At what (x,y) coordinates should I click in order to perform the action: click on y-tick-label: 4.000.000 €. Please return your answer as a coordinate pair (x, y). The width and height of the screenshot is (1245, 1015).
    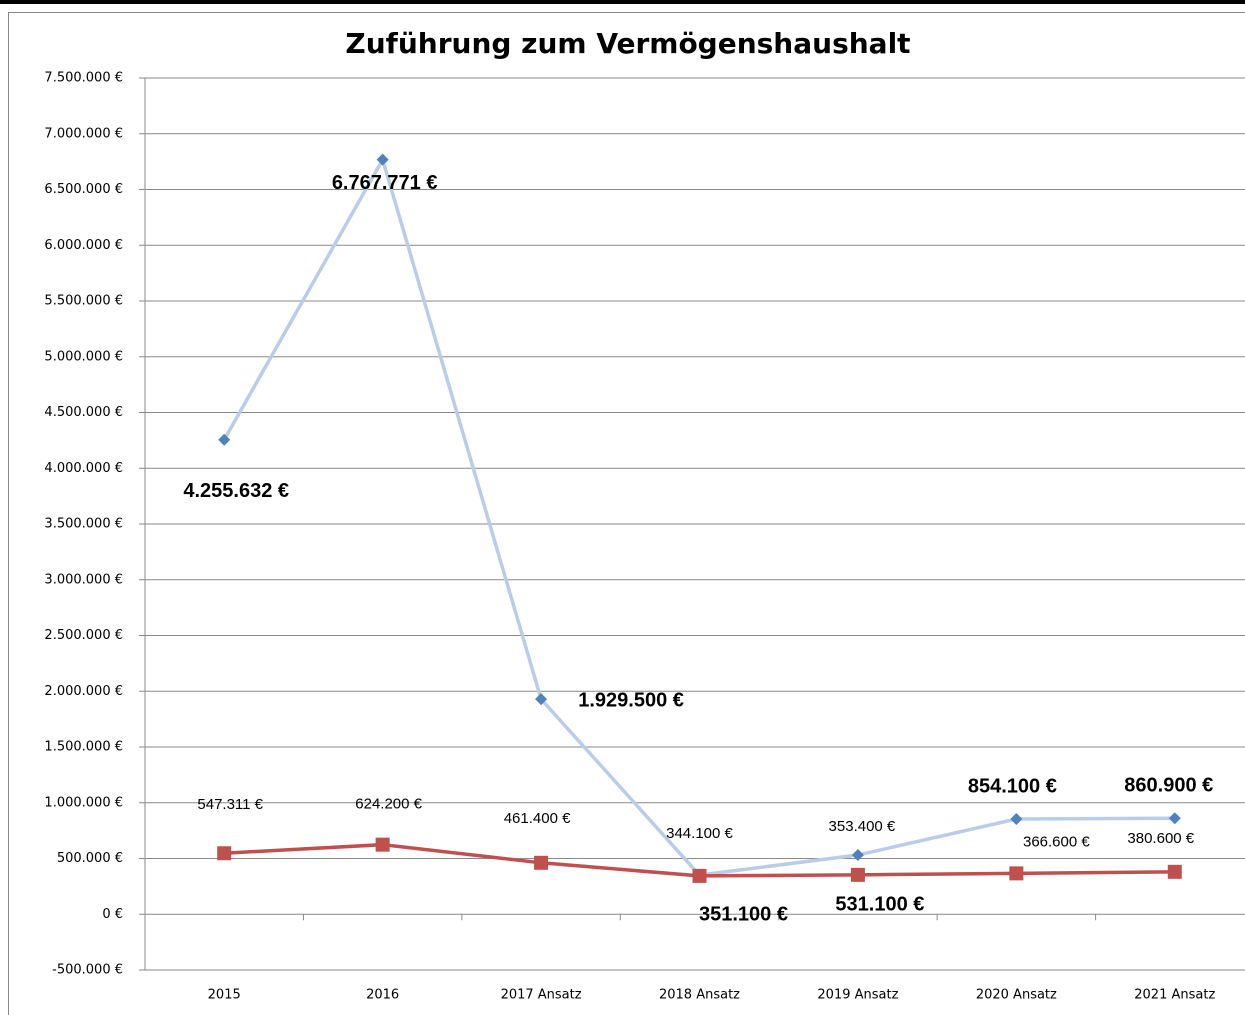
    Looking at the image, I should click on (83, 468).